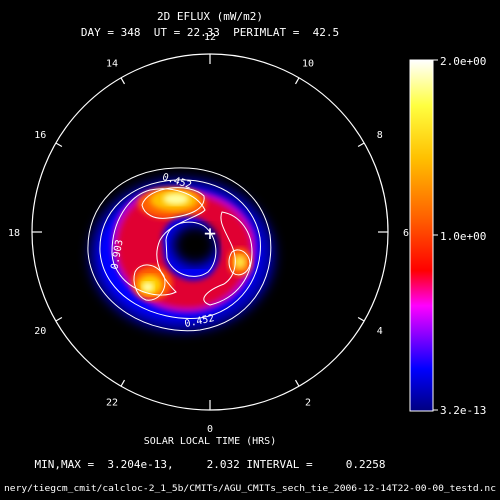 The image size is (500, 500). What do you see at coordinates (380, 331) in the screenshot?
I see `hour-label: 4` at bounding box center [380, 331].